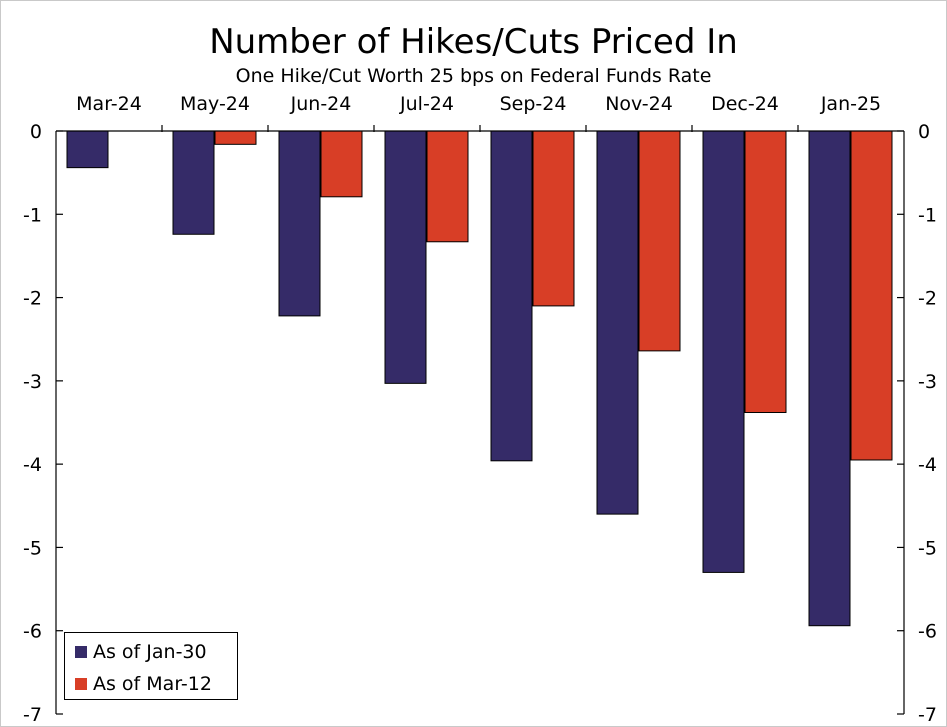  Describe the element at coordinates (32, 299) in the screenshot. I see `y-tick-label-left: -2` at that location.